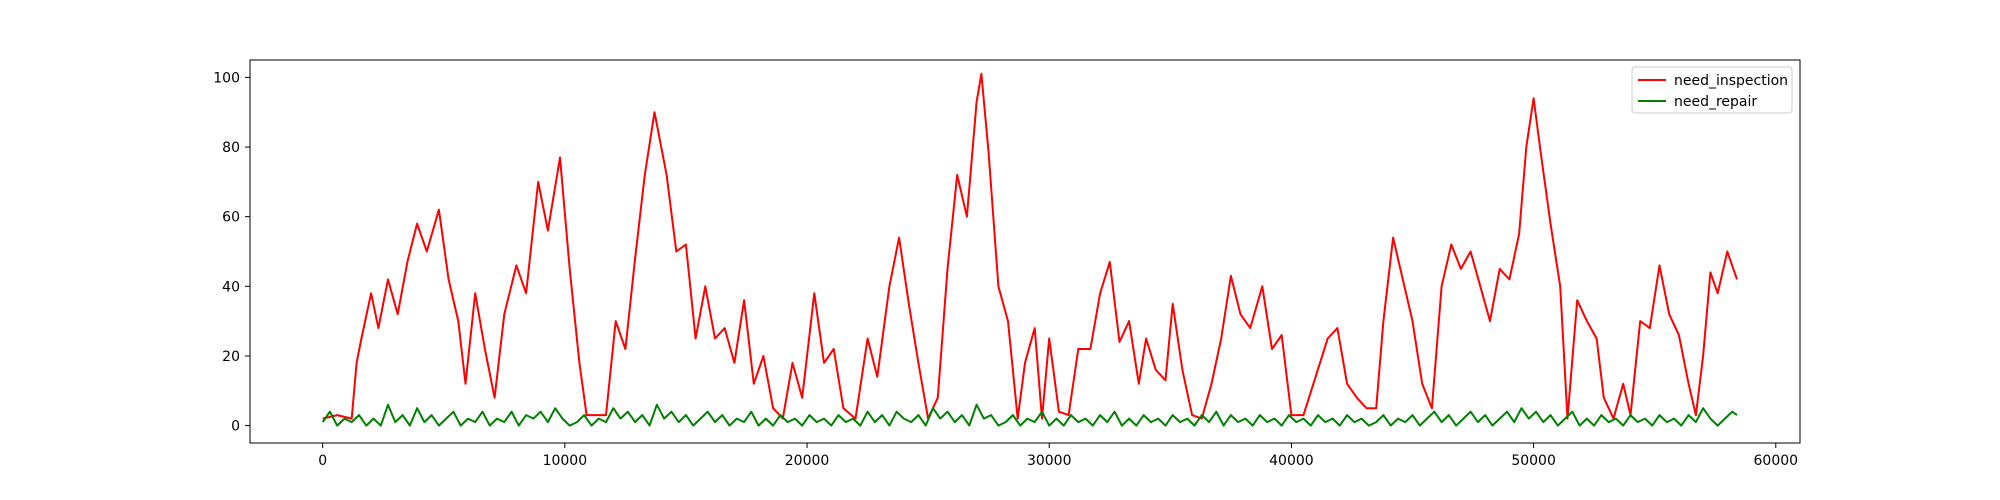  Describe the element at coordinates (1715, 102) in the screenshot. I see `legend-label-need-repair: need_repair` at that location.